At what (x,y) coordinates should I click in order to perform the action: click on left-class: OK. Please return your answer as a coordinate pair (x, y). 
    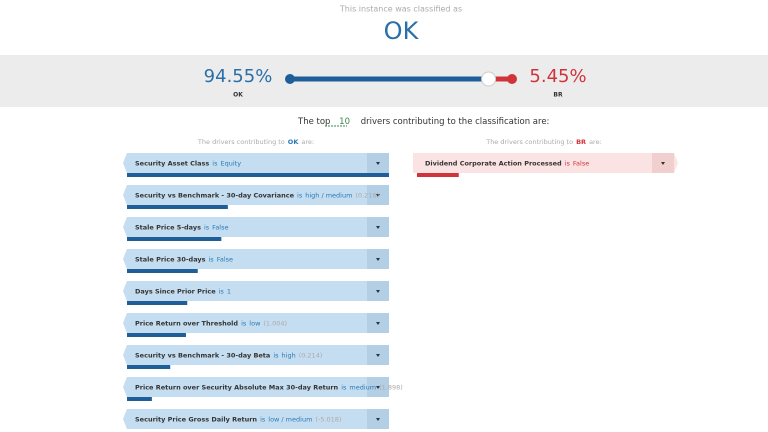
    Looking at the image, I should click on (238, 95).